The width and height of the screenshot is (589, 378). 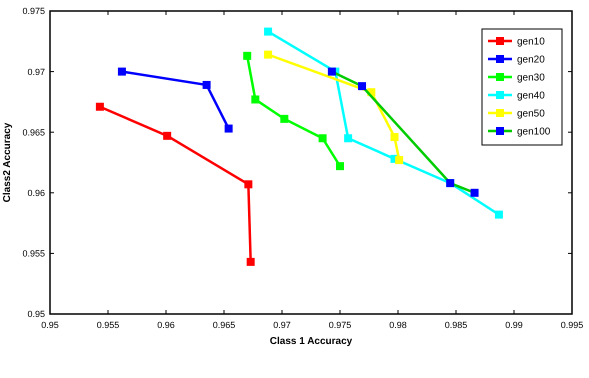 What do you see at coordinates (108, 325) in the screenshot?
I see `x-tick-label: 0.955` at bounding box center [108, 325].